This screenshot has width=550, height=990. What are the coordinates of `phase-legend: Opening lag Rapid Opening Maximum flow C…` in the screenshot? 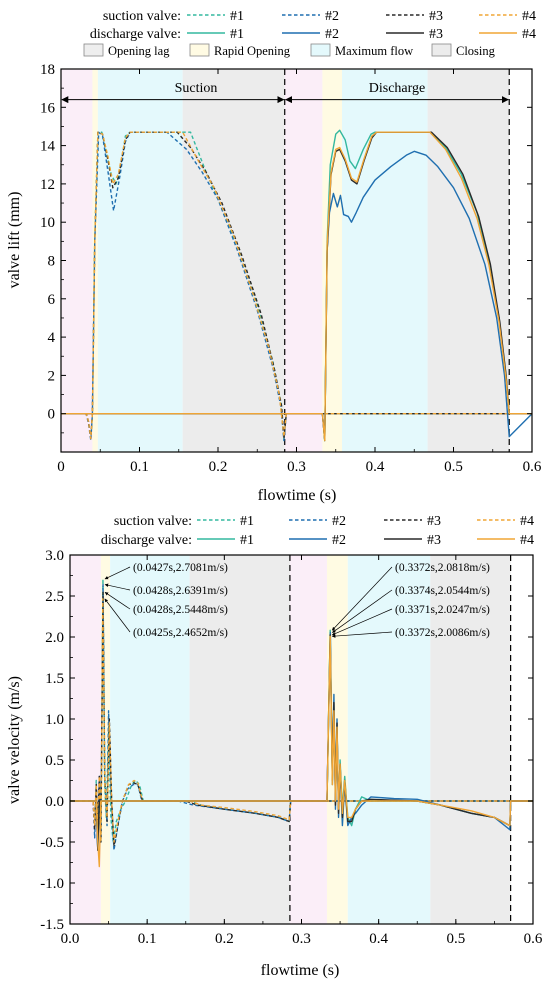 It's located at (289, 50).